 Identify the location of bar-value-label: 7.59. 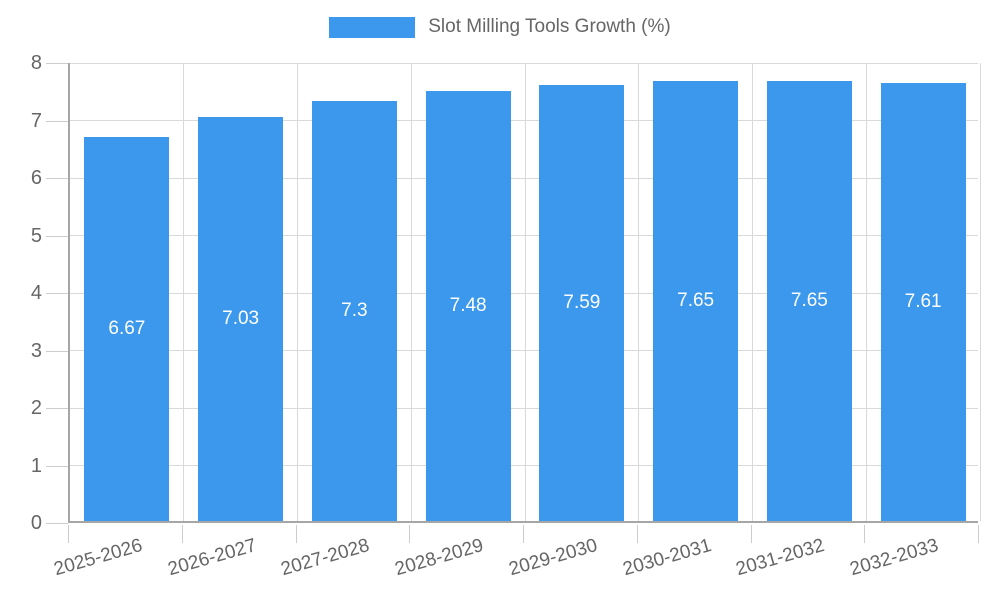
(582, 302).